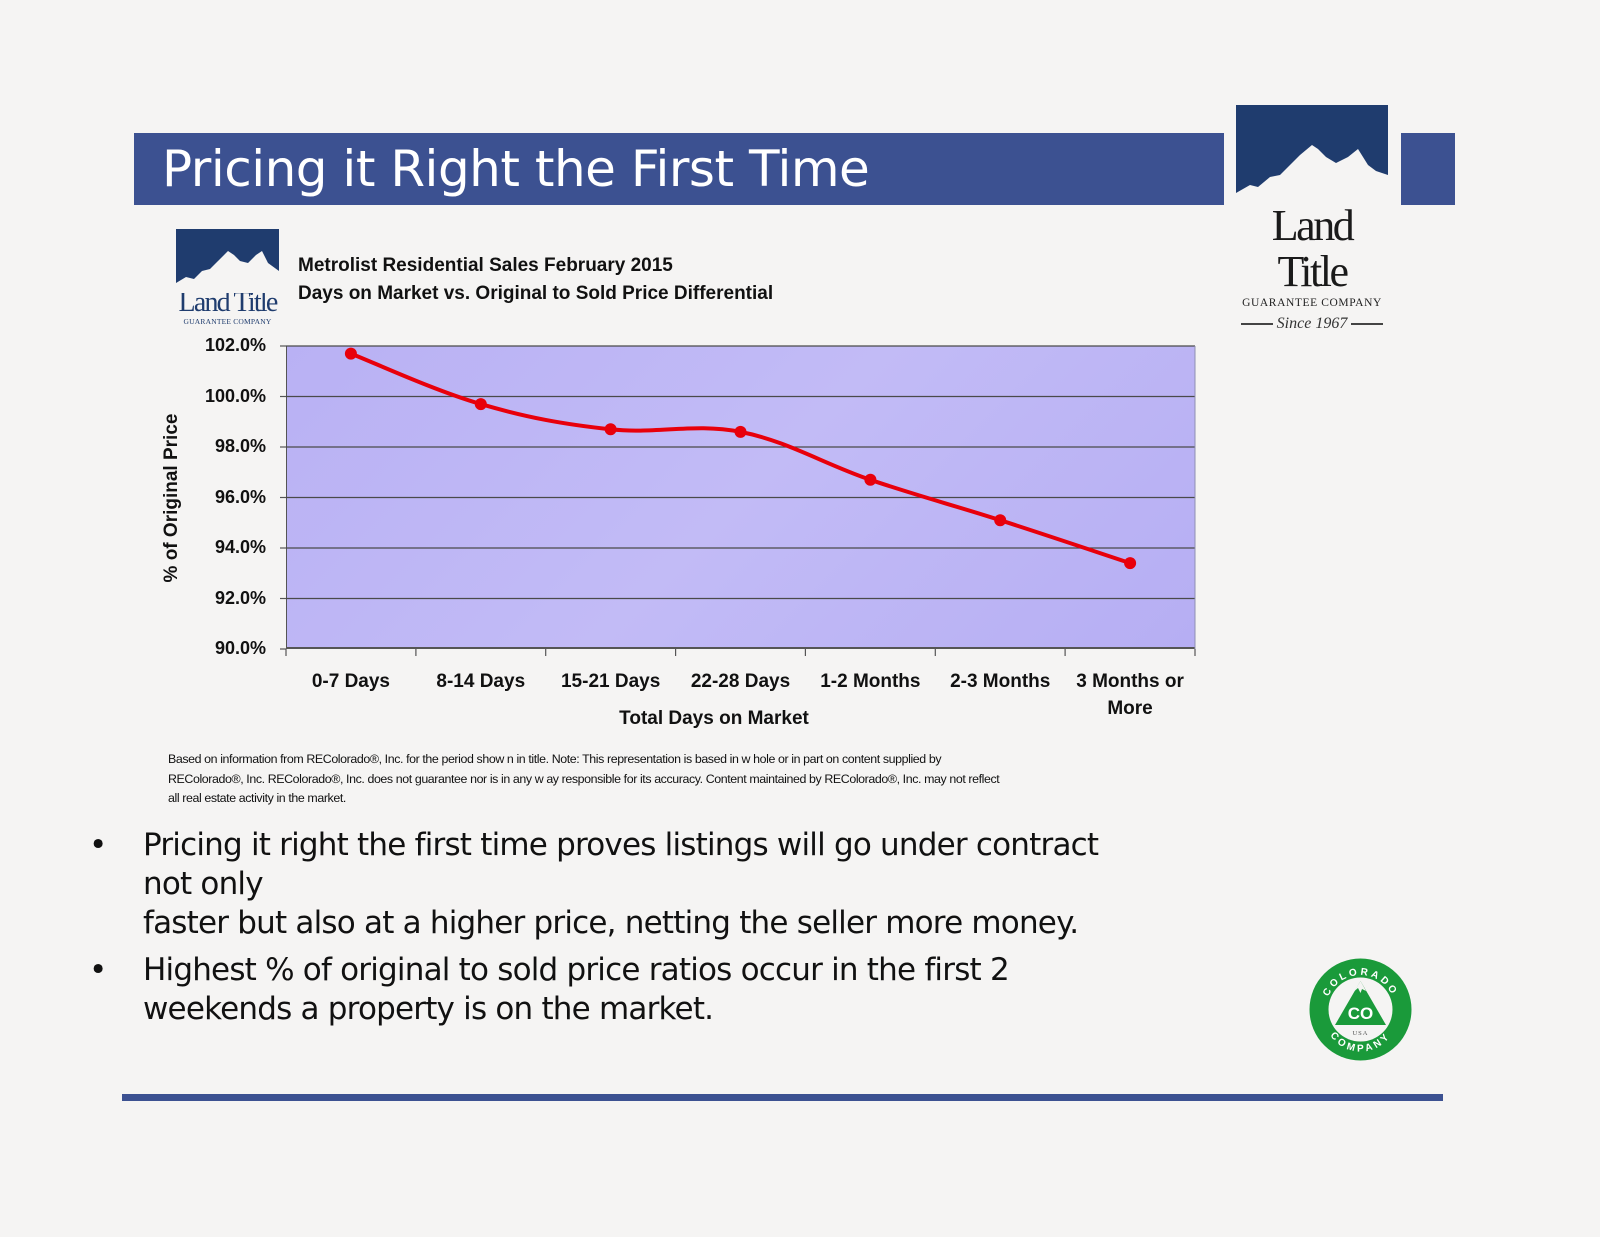 The width and height of the screenshot is (1600, 1237). What do you see at coordinates (240, 547) in the screenshot?
I see `y-tick-label: 94.0%` at bounding box center [240, 547].